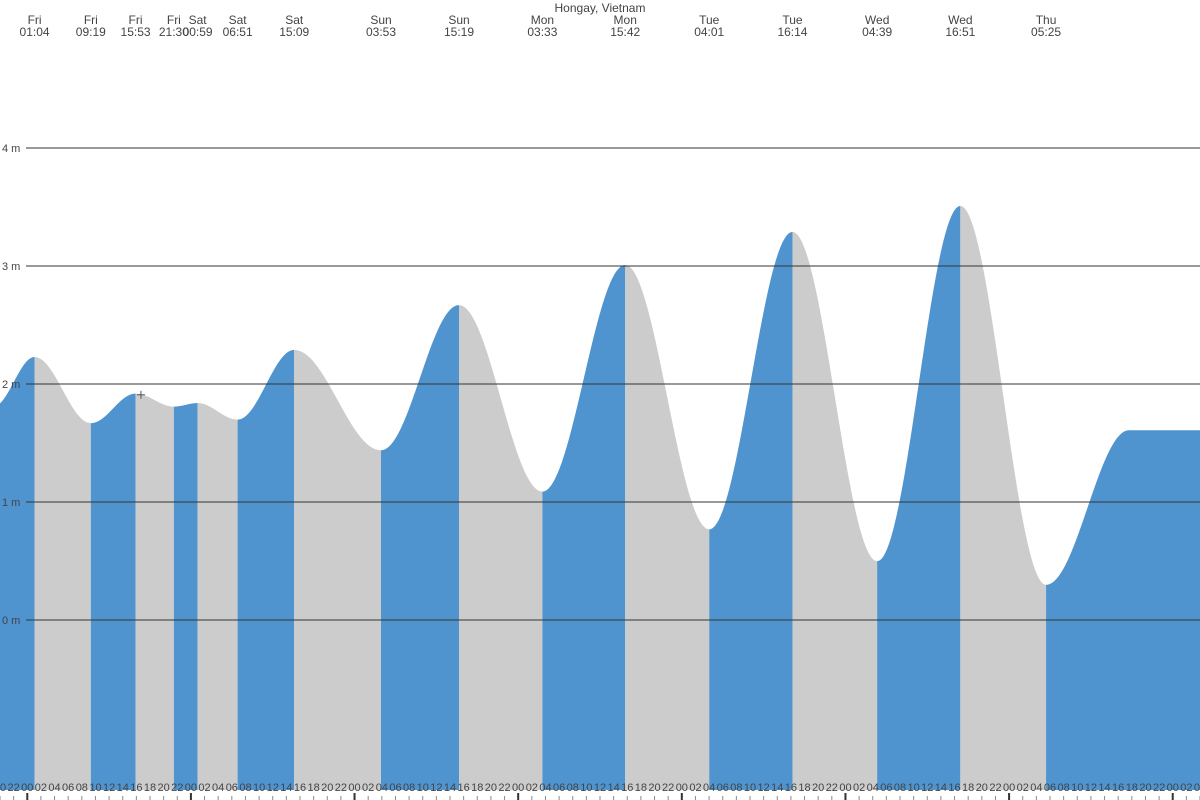  I want to click on y-tick-label: 3 m, so click(11, 267).